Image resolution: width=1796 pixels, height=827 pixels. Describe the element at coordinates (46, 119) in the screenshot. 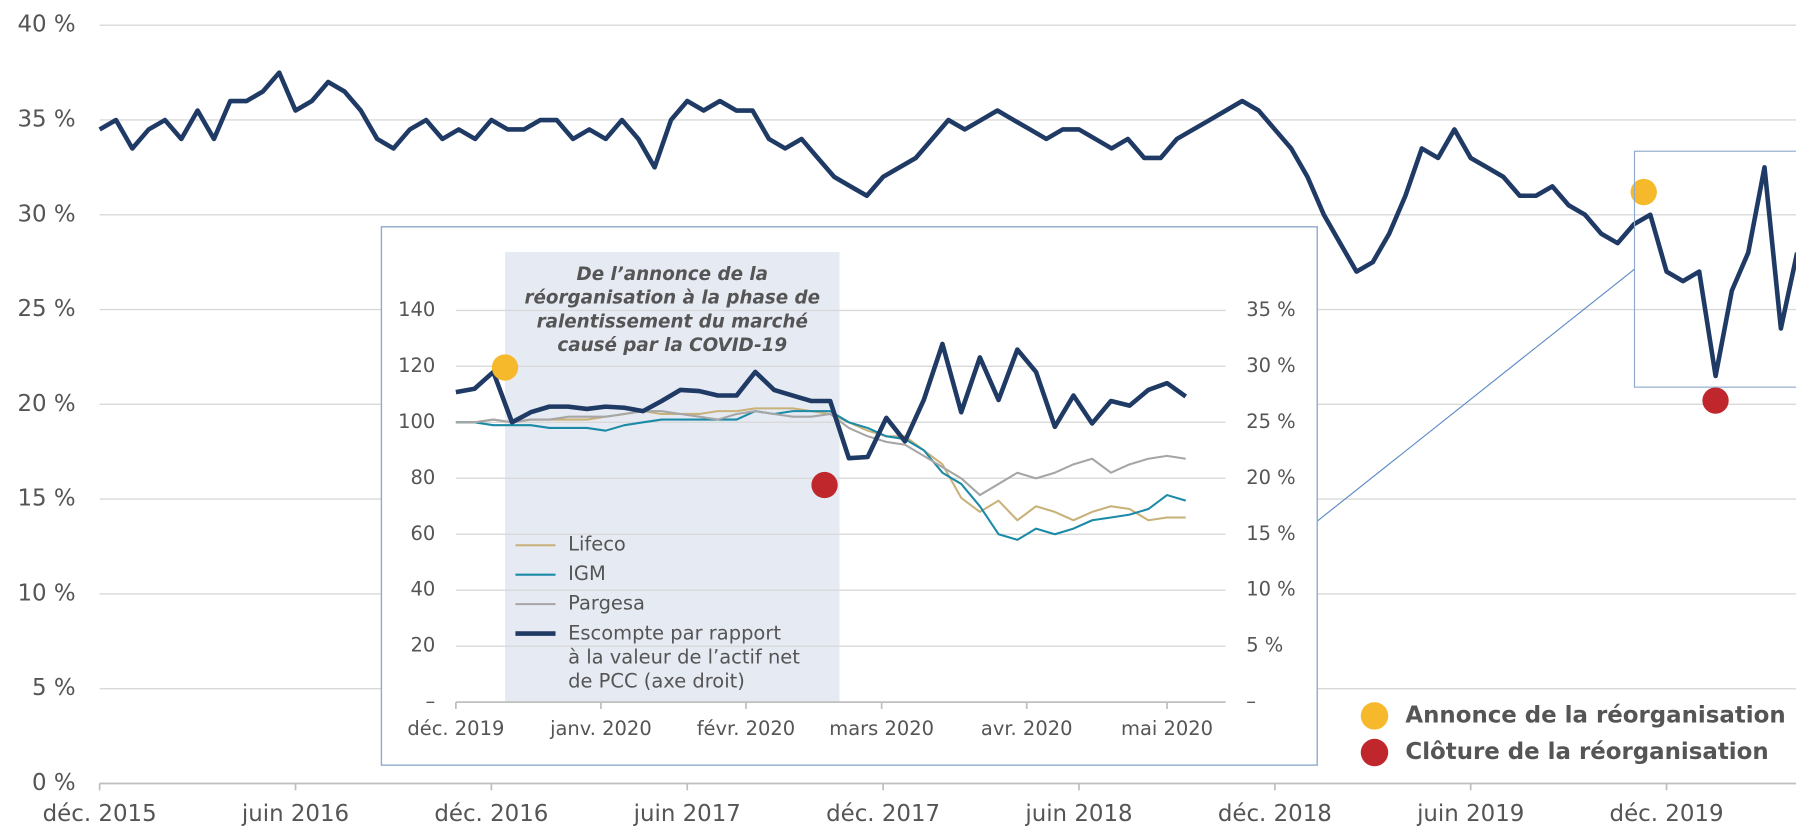

I see `y-tick-label: 35 %` at that location.